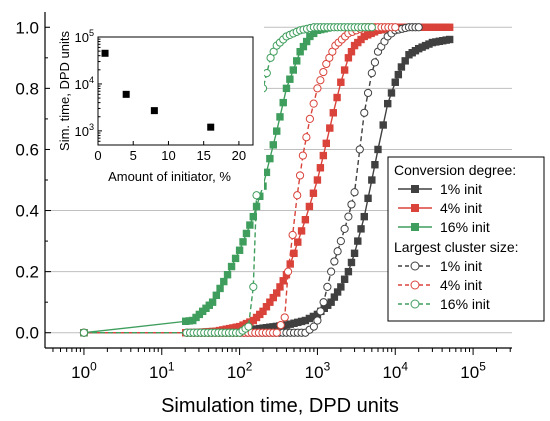 The image size is (550, 421). I want to click on legend-entry: 4% init, so click(440, 208).